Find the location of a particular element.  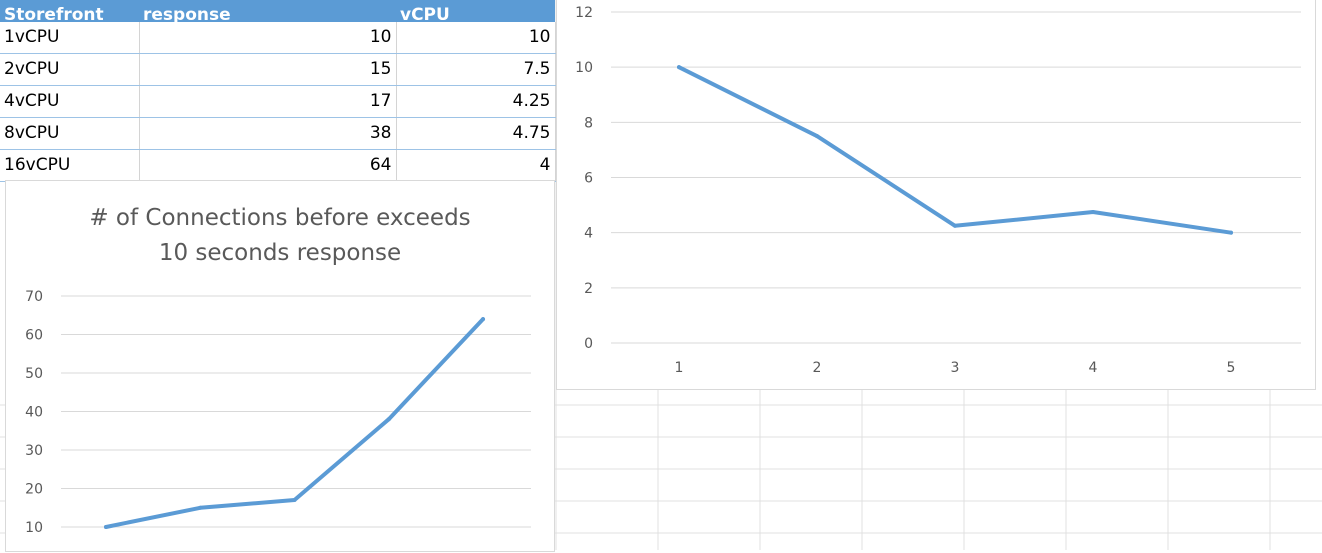

table-row: 4vCPU 17 4.25 is located at coordinates (278, 101).